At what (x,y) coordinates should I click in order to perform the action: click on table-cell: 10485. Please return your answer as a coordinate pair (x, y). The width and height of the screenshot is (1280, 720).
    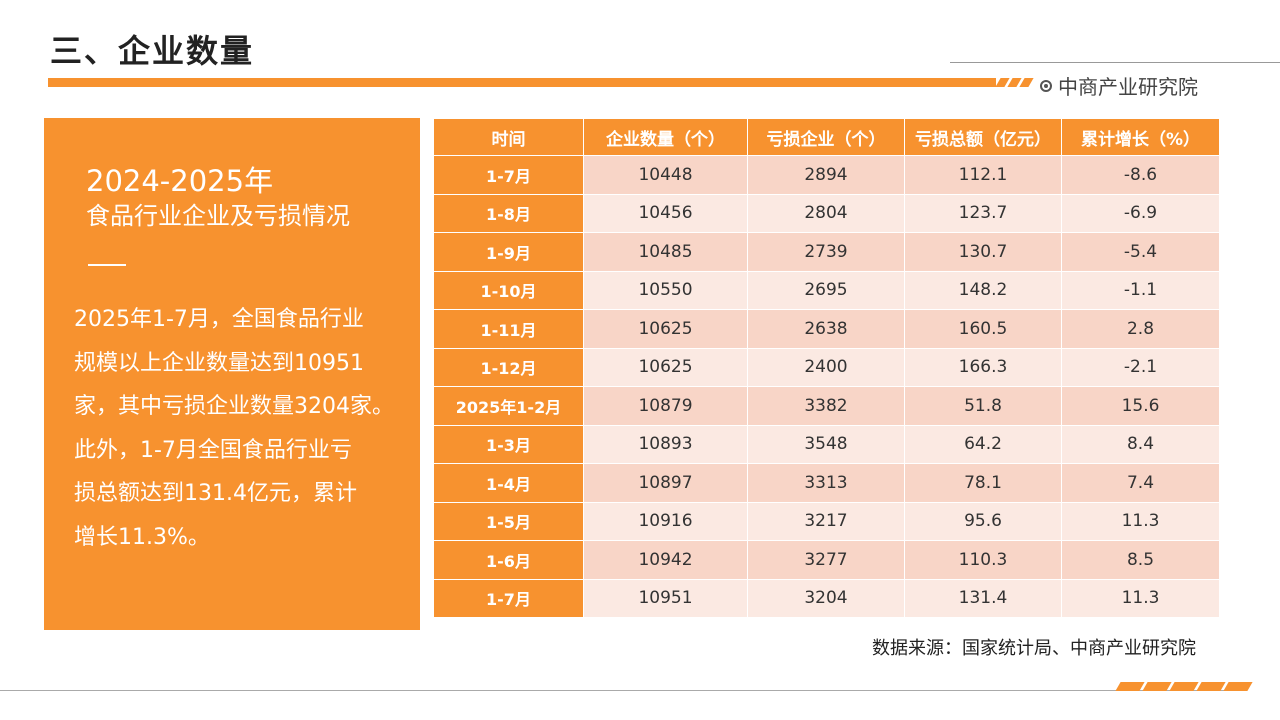
    Looking at the image, I should click on (665, 252).